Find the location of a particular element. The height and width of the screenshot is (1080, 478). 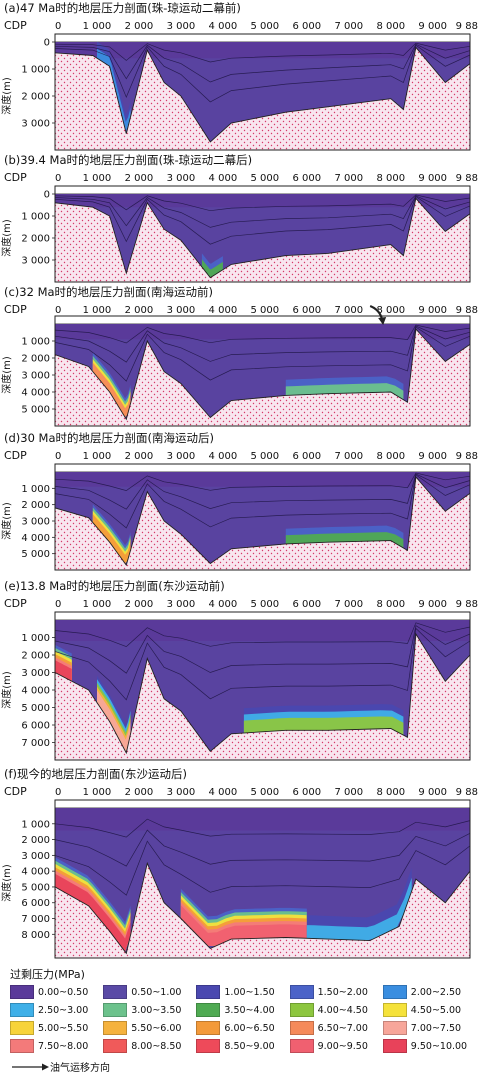

legend-item: 8.50~9.00 is located at coordinates (240, 1046).